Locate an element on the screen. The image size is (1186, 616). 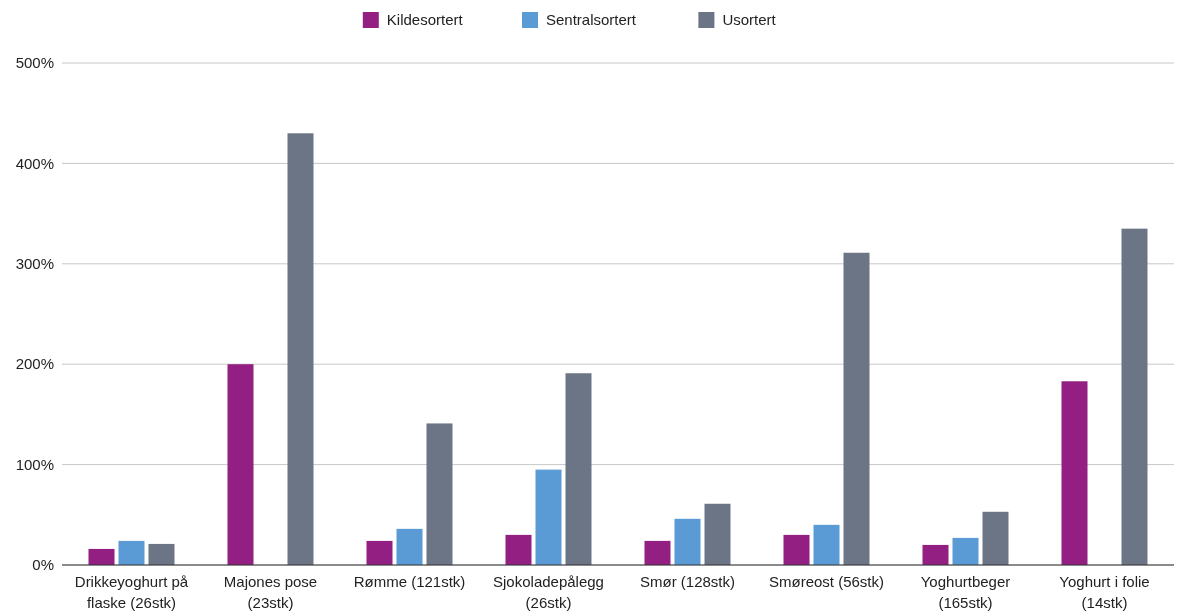
y-tick-label: 200% is located at coordinates (34, 364).